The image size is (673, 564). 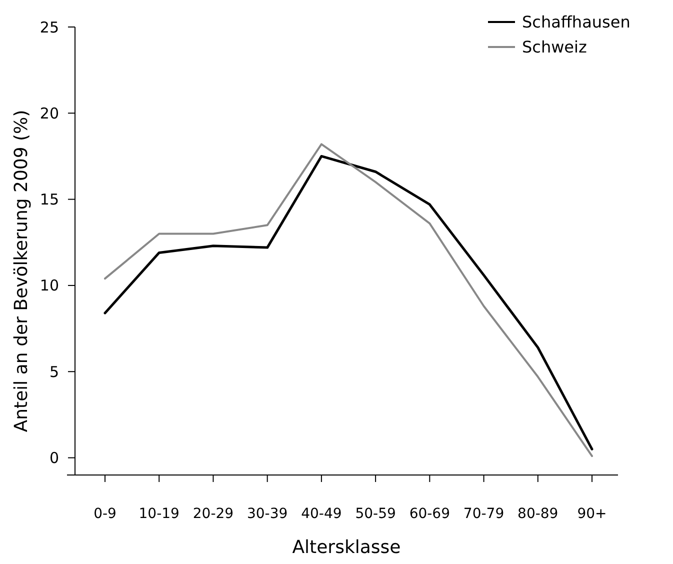 I want to click on x-axis-title: Altersklasse, so click(x=346, y=547).